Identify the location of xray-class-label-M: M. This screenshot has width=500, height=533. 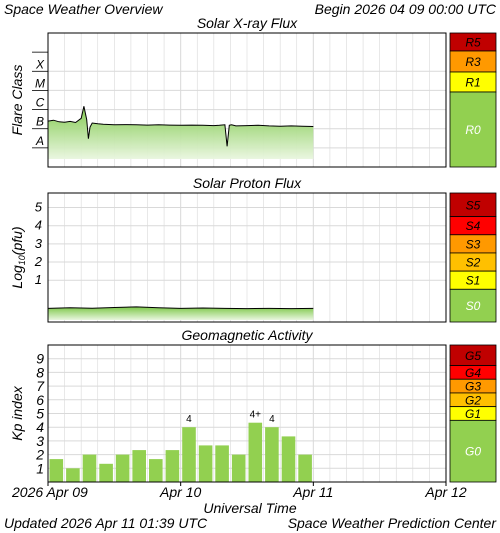
(40, 83).